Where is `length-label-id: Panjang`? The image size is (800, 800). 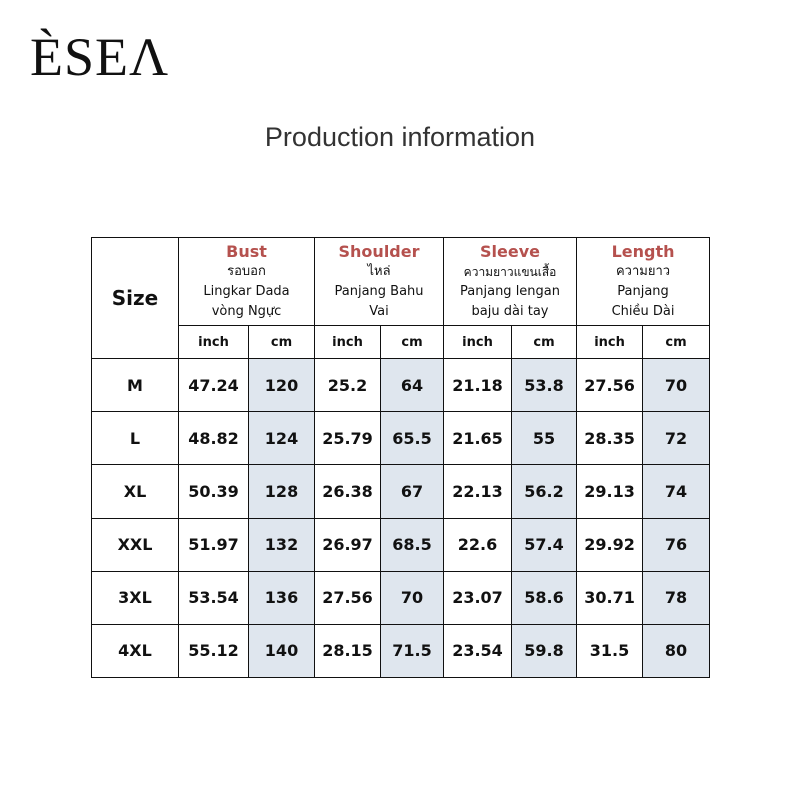 length-label-id: Panjang is located at coordinates (643, 291).